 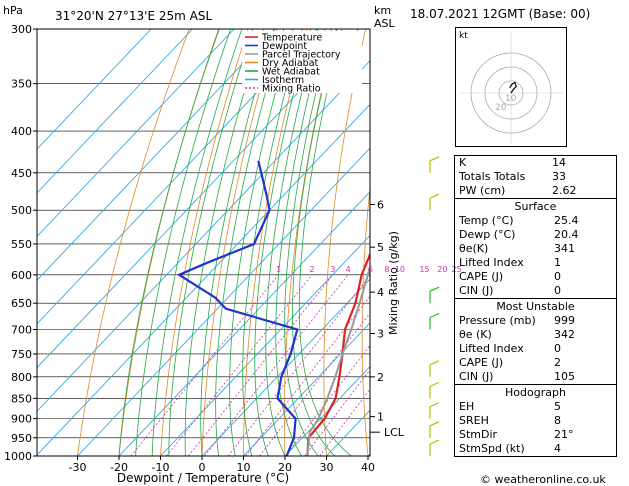 What do you see at coordinates (559, 176) in the screenshot?
I see `index-value: 33` at bounding box center [559, 176].